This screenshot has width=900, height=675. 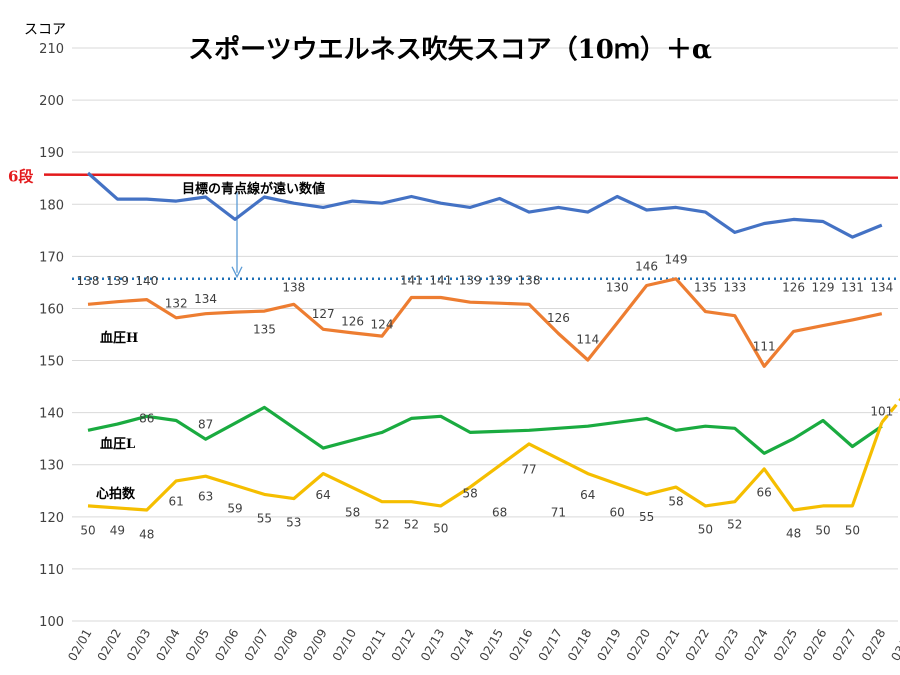 What do you see at coordinates (638, 645) in the screenshot?
I see `x-tick-label: 02/20` at bounding box center [638, 645].